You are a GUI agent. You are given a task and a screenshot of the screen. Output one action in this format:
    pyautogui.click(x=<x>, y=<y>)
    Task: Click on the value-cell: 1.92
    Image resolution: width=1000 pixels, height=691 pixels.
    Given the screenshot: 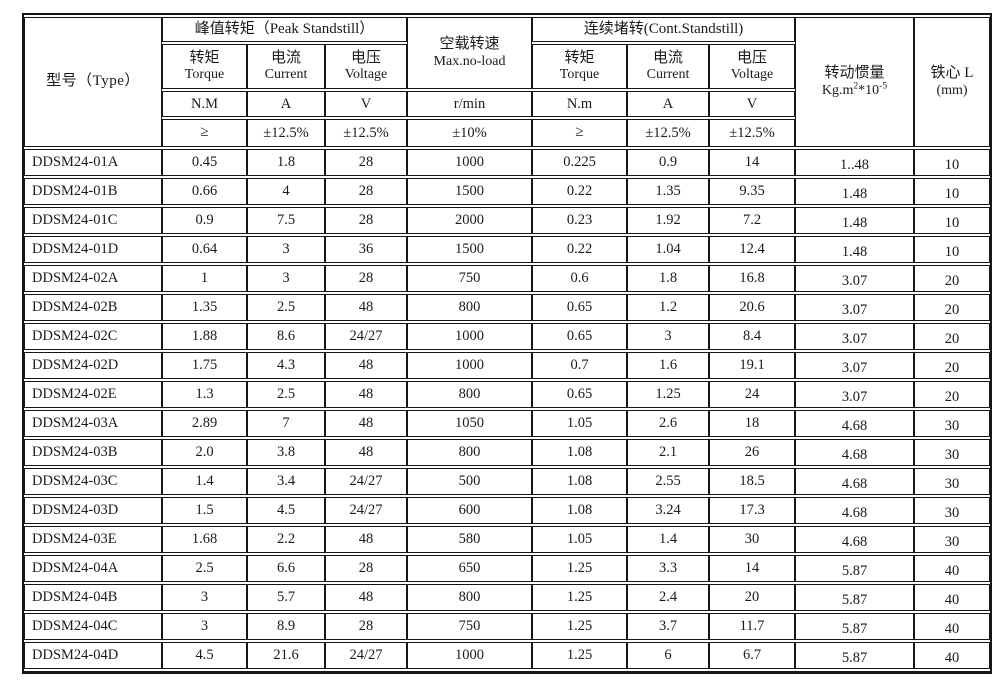 What is the action you would take?
    pyautogui.click(x=668, y=220)
    